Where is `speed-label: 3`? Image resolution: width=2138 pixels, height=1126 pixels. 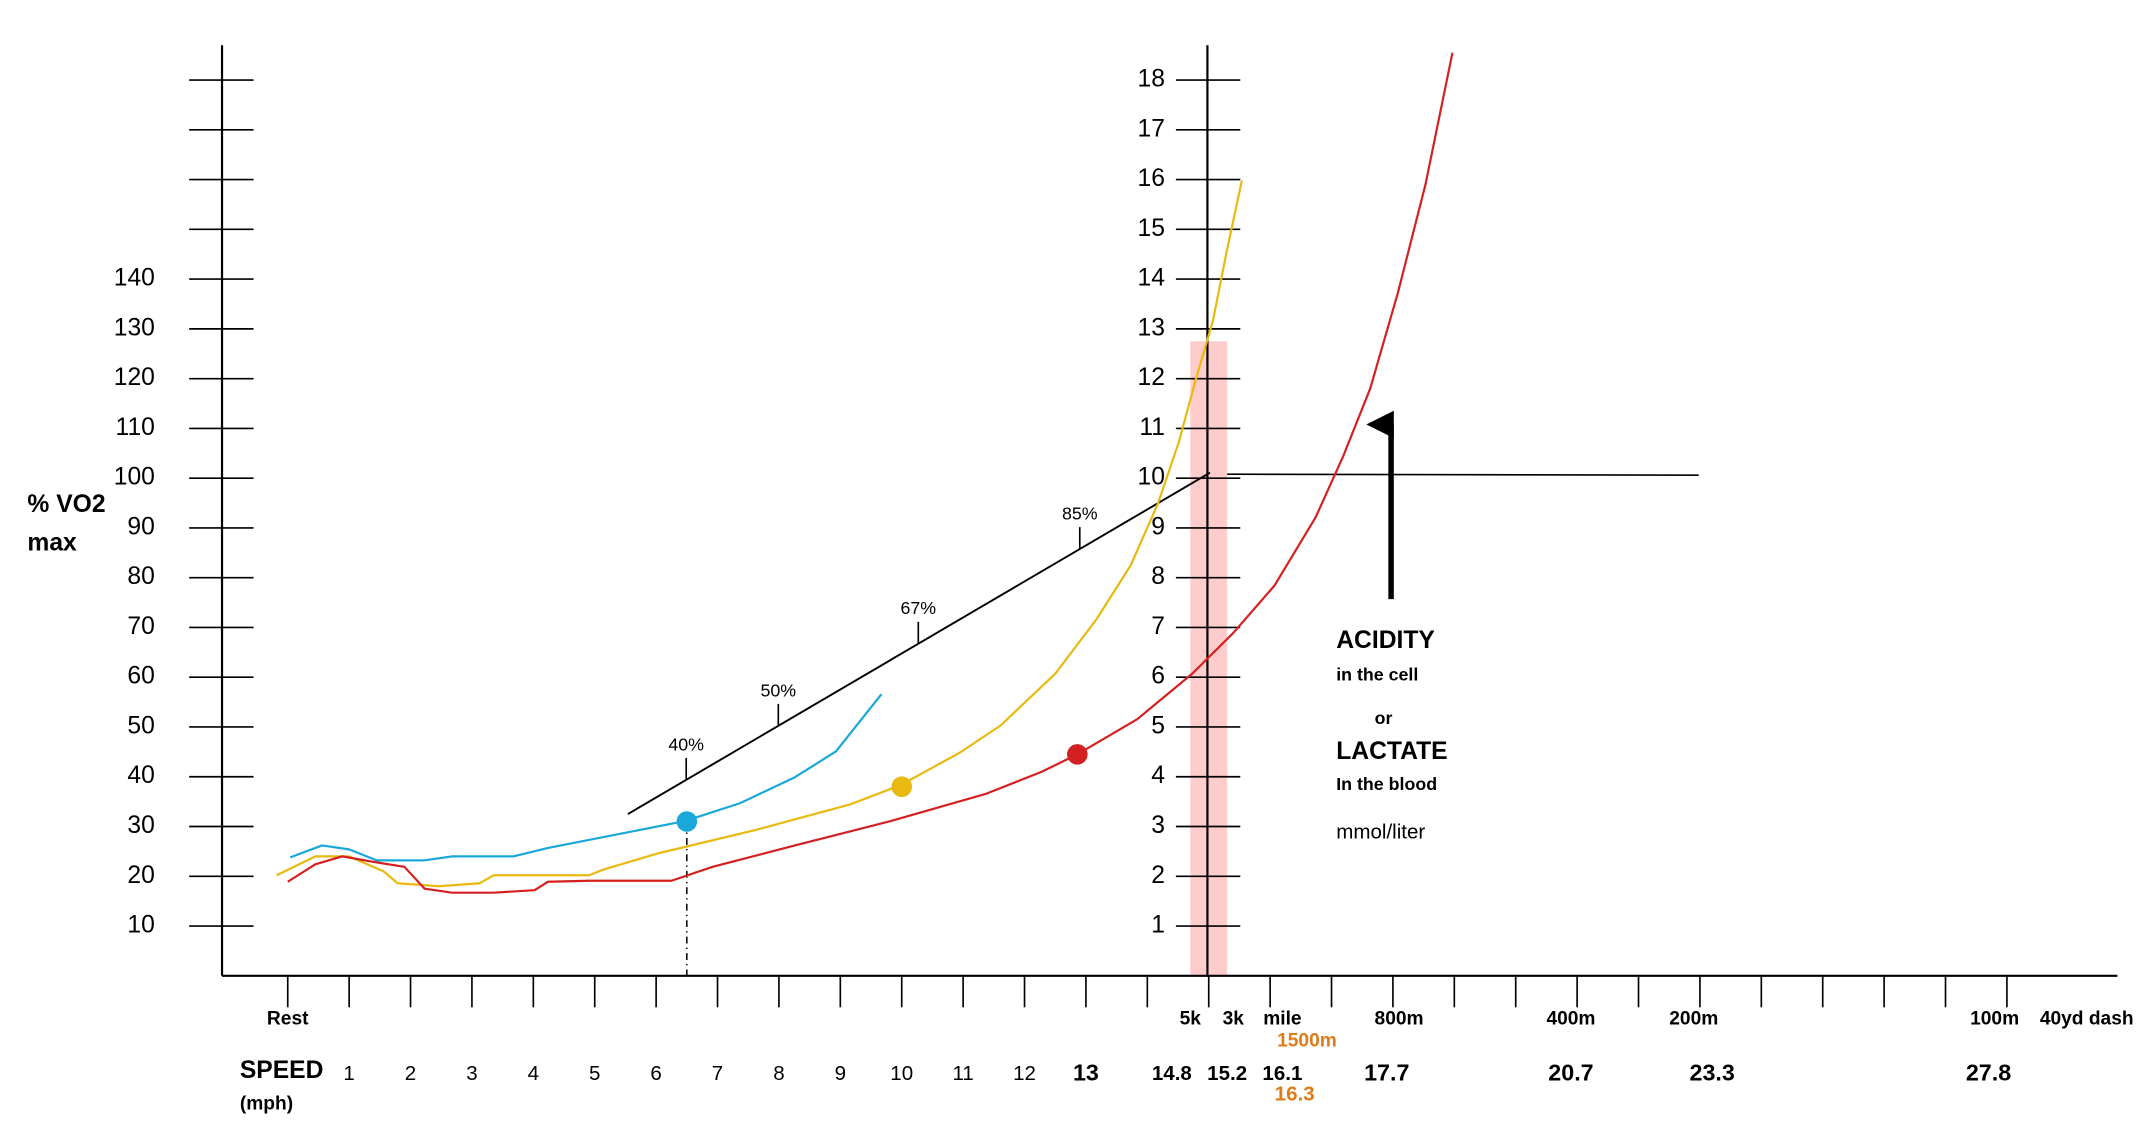
speed-label: 3 is located at coordinates (471, 1073).